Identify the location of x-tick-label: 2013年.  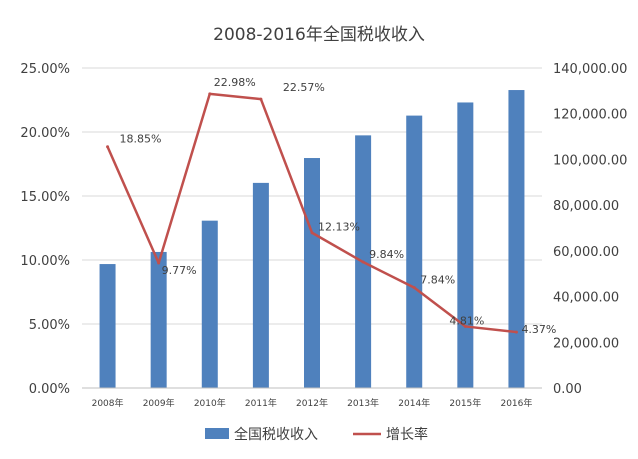
(363, 403).